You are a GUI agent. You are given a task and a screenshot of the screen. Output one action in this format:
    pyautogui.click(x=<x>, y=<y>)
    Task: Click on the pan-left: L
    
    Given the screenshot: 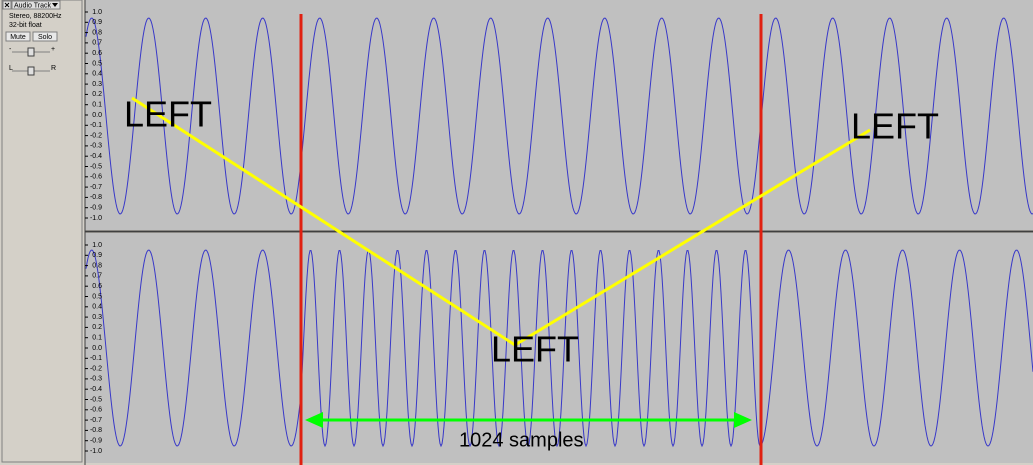 What is the action you would take?
    pyautogui.click(x=11, y=68)
    